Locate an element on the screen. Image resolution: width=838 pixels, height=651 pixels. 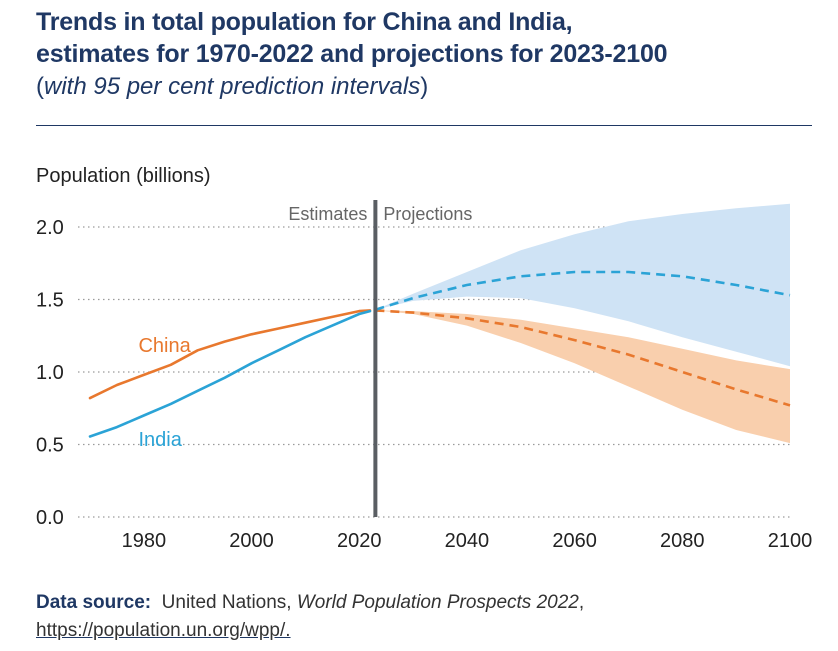
china-prediction-band is located at coordinates (582, 377).